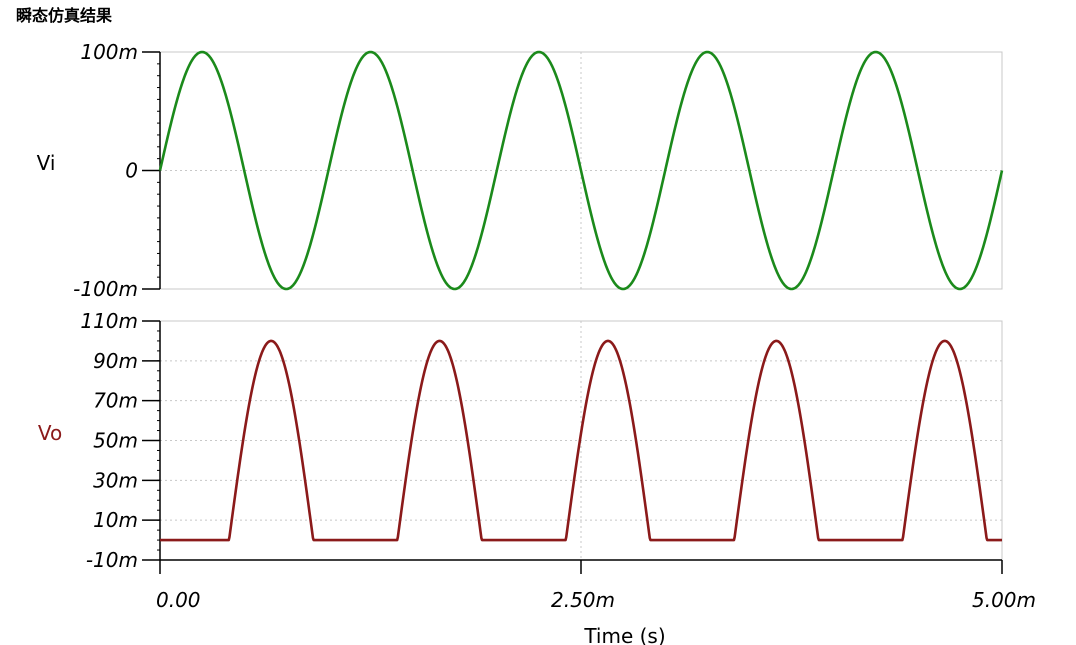 Image resolution: width=1076 pixels, height=645 pixels. Describe the element at coordinates (131, 171) in the screenshot. I see `y-tick-label: 0` at that location.